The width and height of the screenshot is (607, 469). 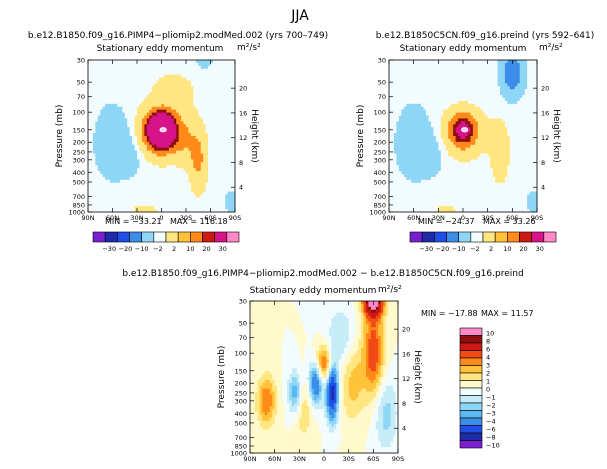 I want to click on colorbar-label: −20, so click(x=126, y=249).